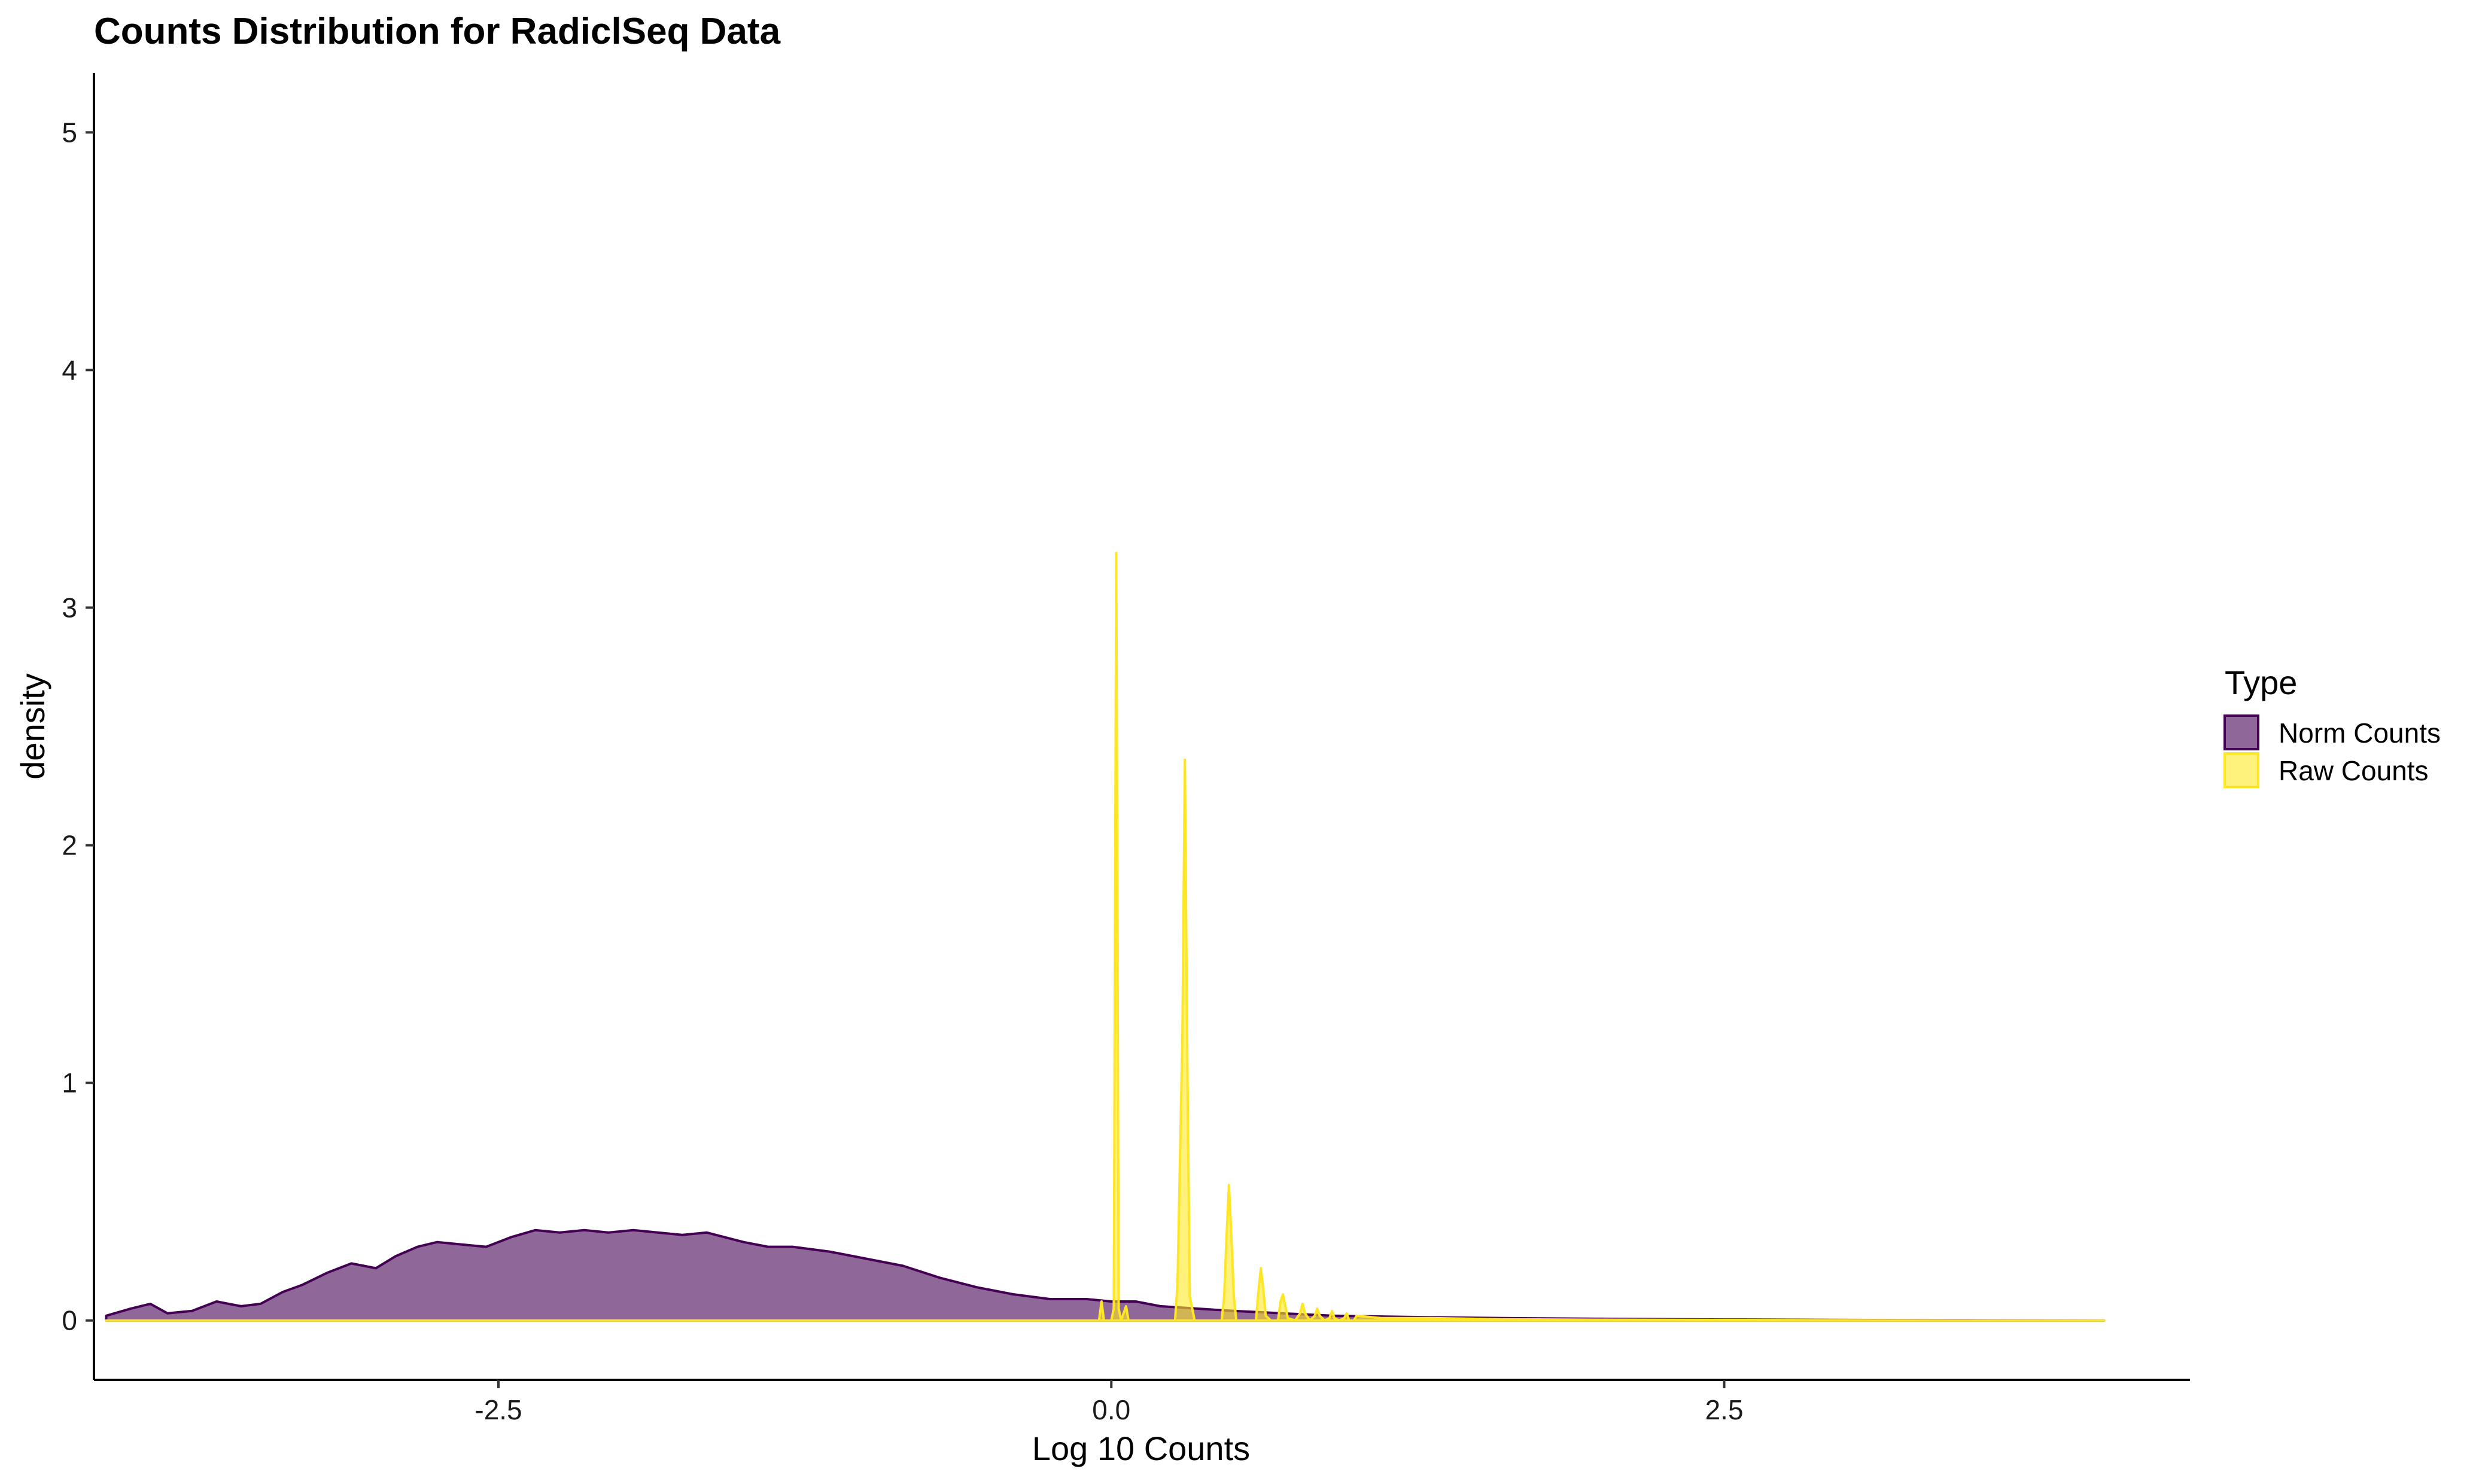 Image resolution: width=2473 pixels, height=1484 pixels. What do you see at coordinates (69, 1320) in the screenshot?
I see `y-tick-label: 0` at bounding box center [69, 1320].